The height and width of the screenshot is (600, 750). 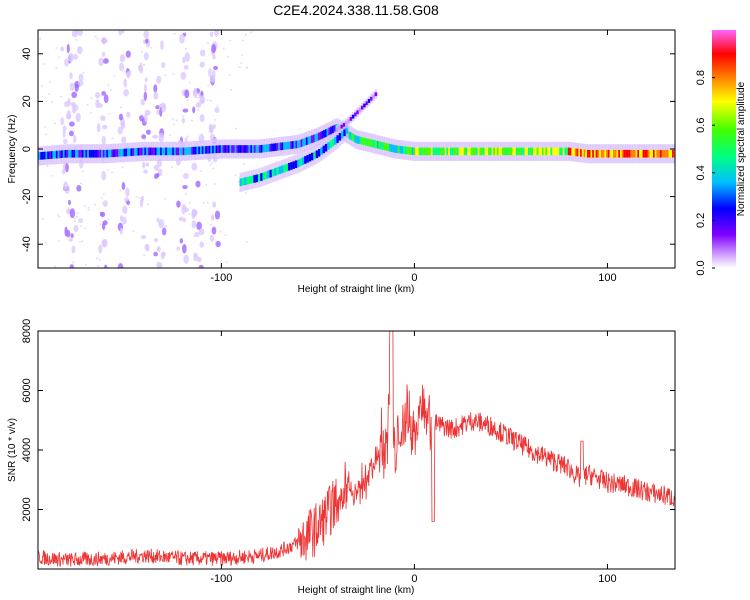 What do you see at coordinates (27, 101) in the screenshot?
I see `y-tick-label: 20` at bounding box center [27, 101].